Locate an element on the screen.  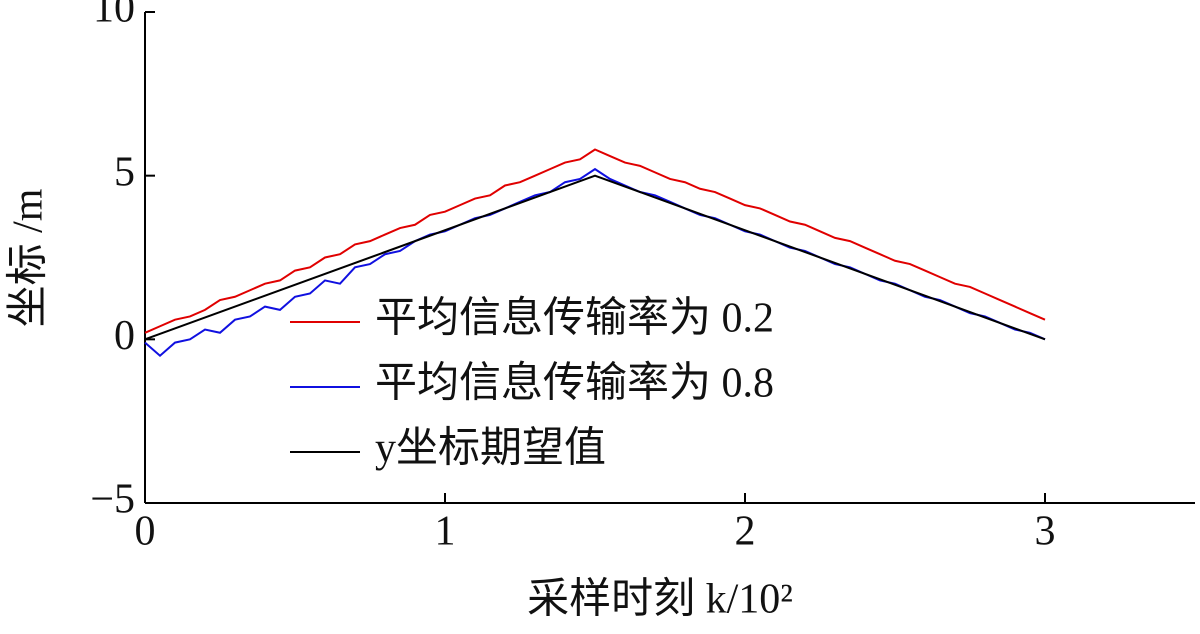
x-tick-label: 0 is located at coordinates (145, 532).